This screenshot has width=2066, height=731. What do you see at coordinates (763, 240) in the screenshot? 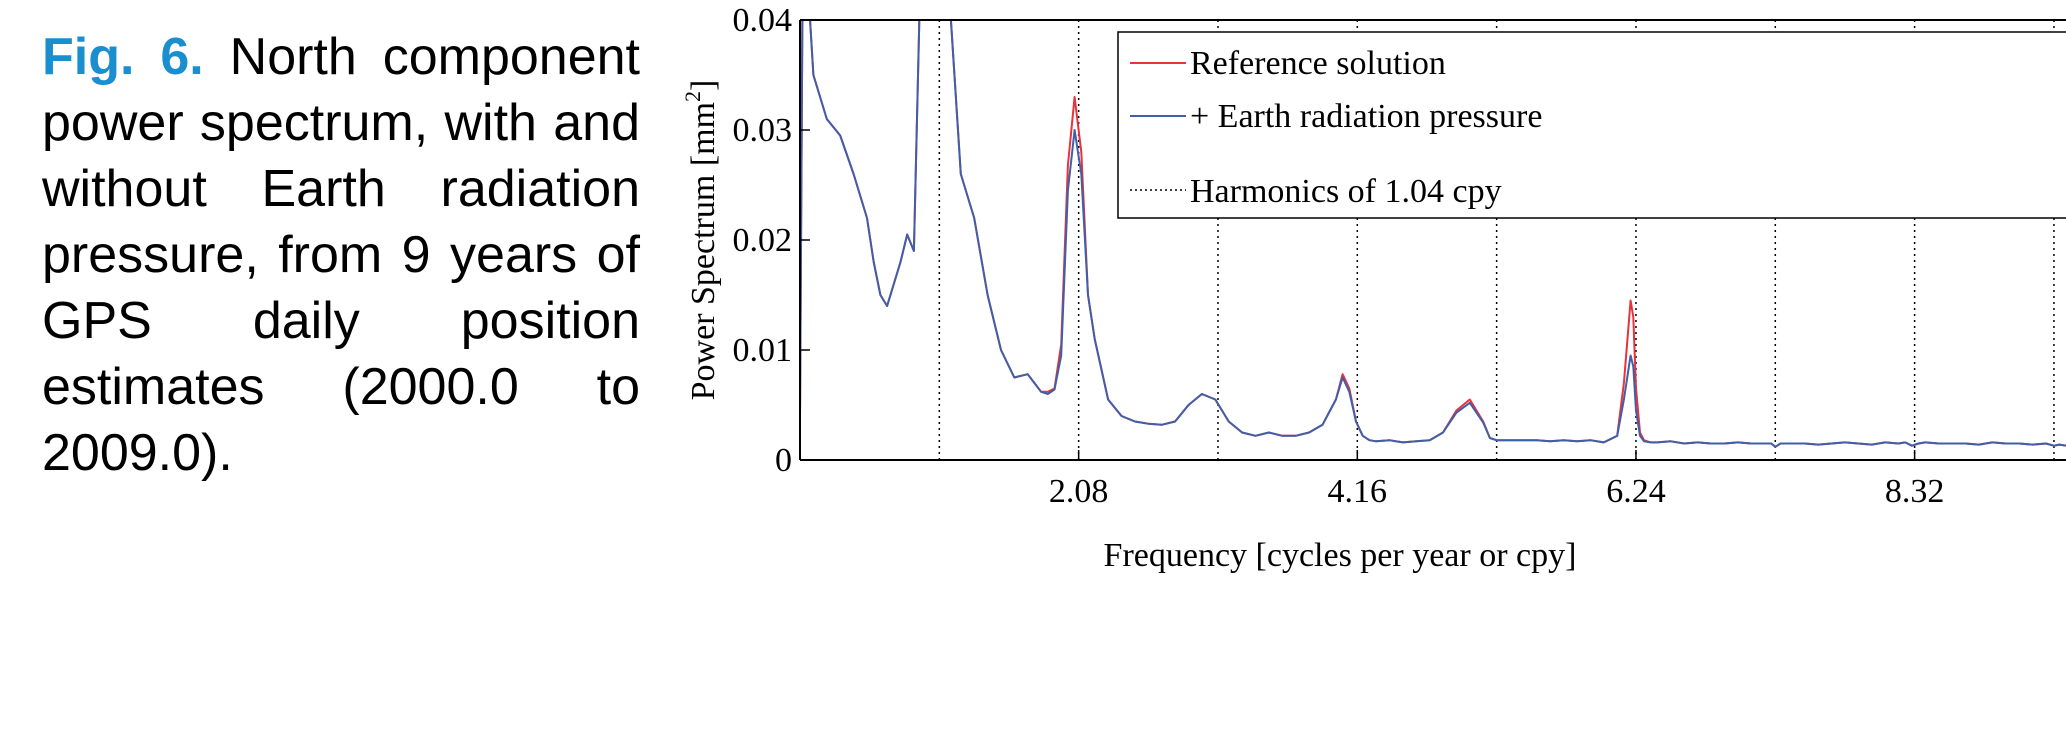
I see `y-tick-label-2: 0.02` at bounding box center [763, 240].